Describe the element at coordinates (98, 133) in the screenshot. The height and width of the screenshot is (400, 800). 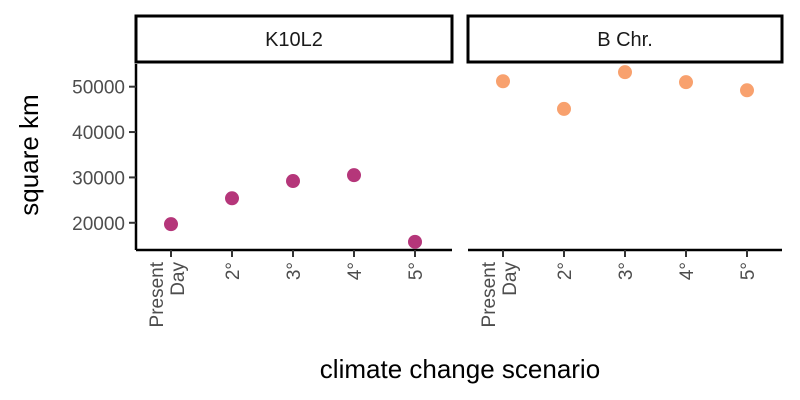
I see `y-tick-label: 40000` at that location.